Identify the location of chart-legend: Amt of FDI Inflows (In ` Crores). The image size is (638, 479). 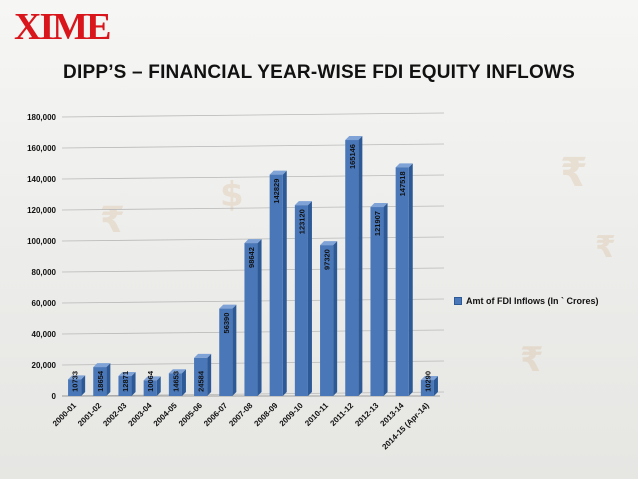
(526, 301).